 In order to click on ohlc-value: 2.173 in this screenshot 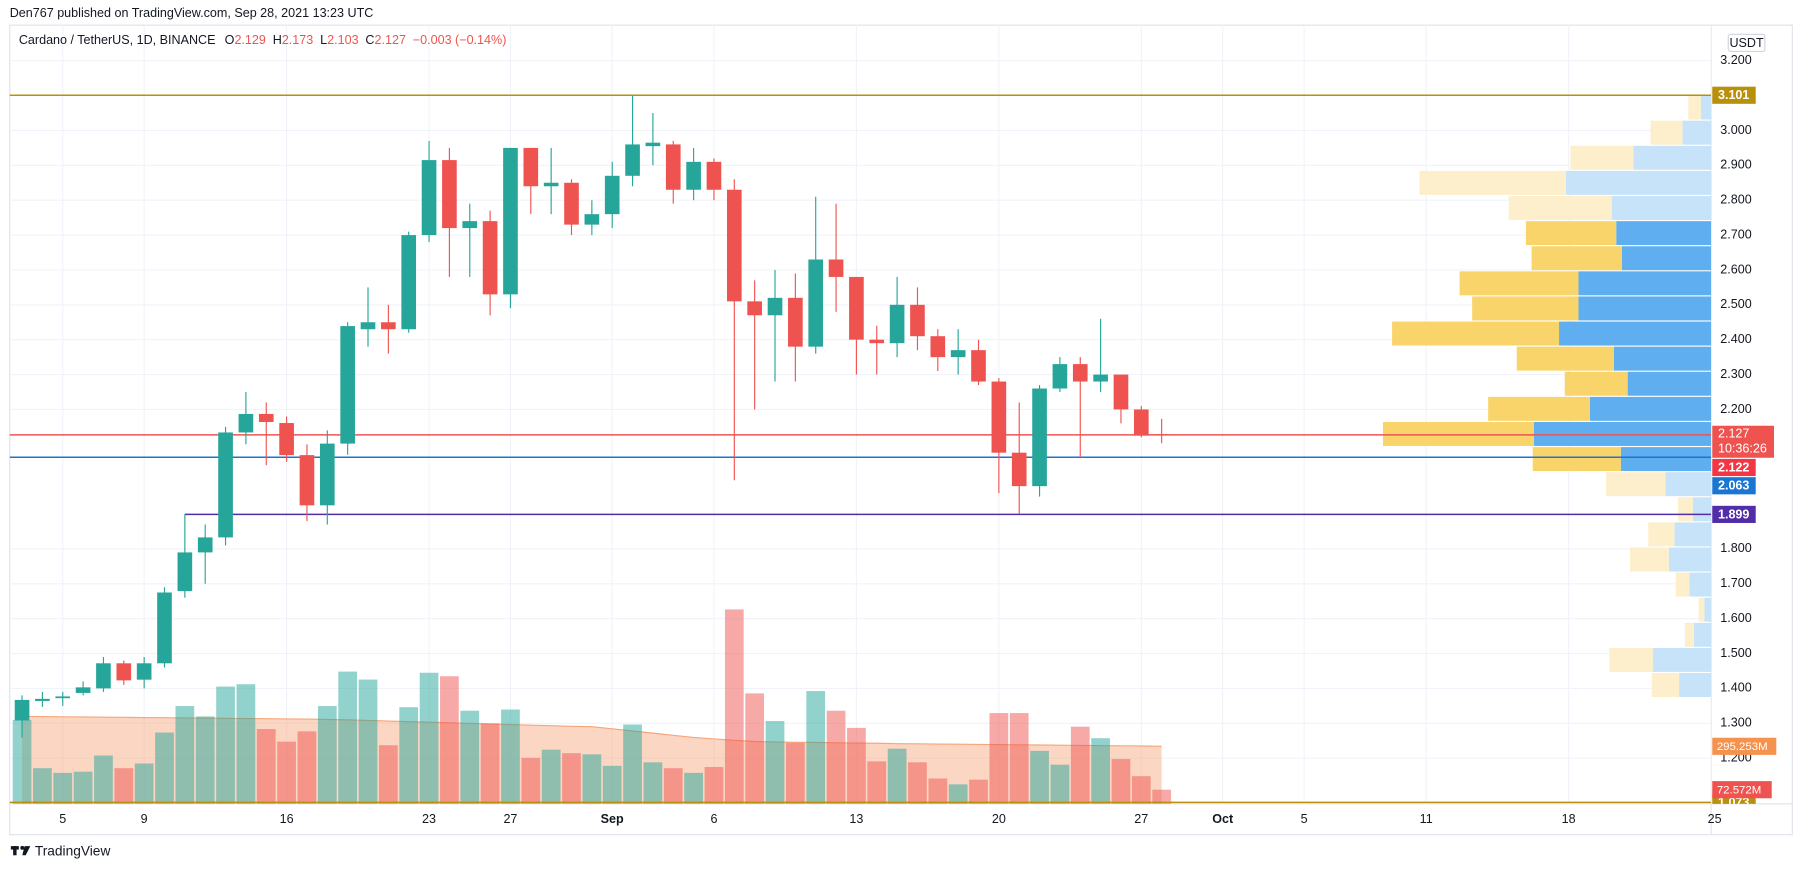, I will do `click(297, 40)`.